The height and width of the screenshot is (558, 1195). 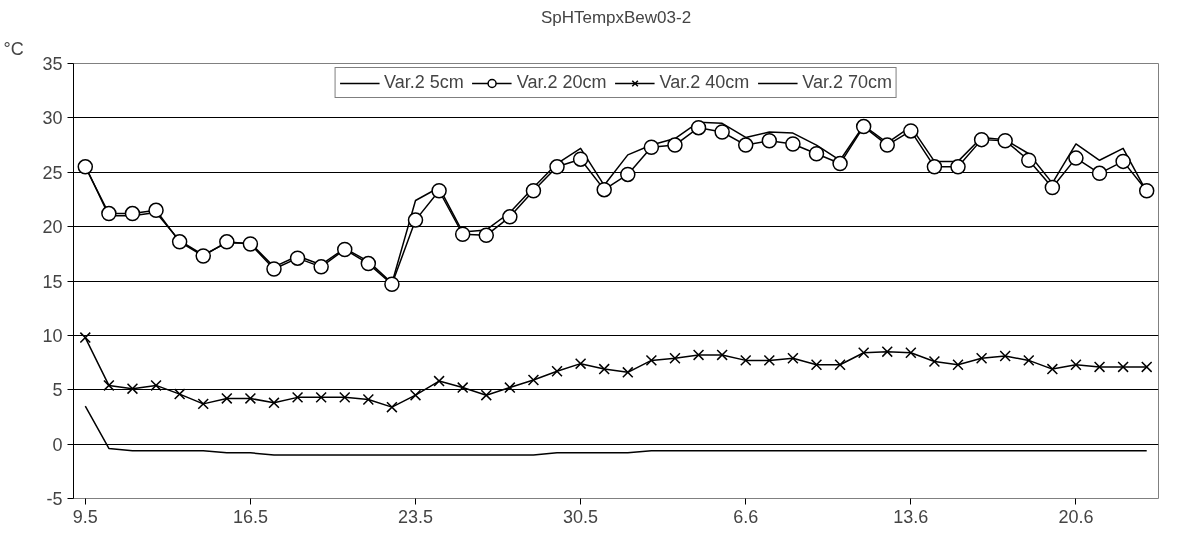 What do you see at coordinates (57, 444) in the screenshot?
I see `y-tick-label: 0` at bounding box center [57, 444].